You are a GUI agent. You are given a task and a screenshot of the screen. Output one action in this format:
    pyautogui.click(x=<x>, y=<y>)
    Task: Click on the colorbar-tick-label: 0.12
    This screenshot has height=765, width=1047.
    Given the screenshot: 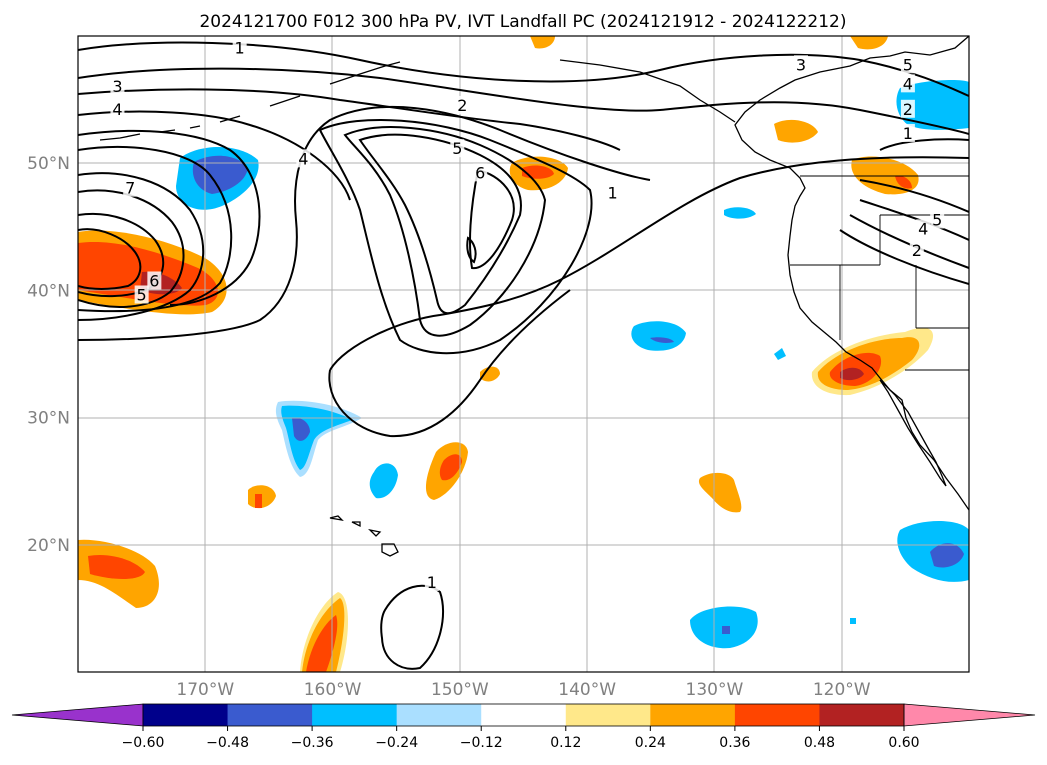 What is the action you would take?
    pyautogui.click(x=565, y=743)
    